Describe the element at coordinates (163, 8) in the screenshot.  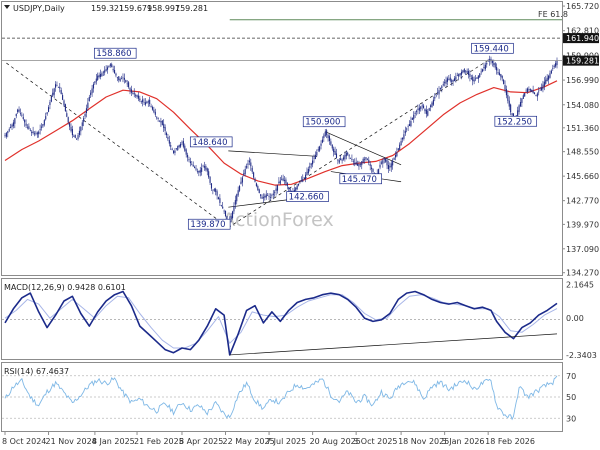
I see `ohlc-low: 158.997` at that location.